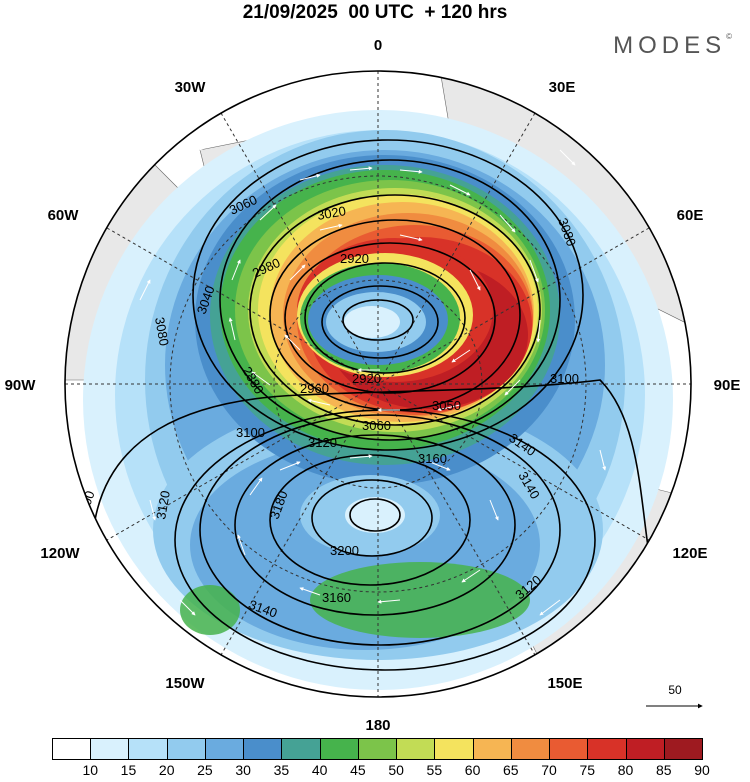 This screenshot has width=750, height=782. I want to click on brand-name: MODES, so click(670, 45).